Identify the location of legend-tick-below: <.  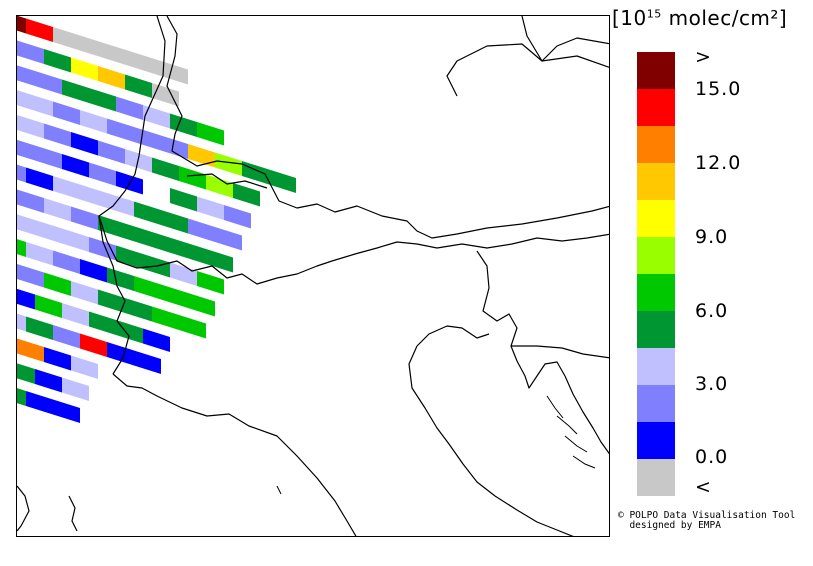
(703, 487).